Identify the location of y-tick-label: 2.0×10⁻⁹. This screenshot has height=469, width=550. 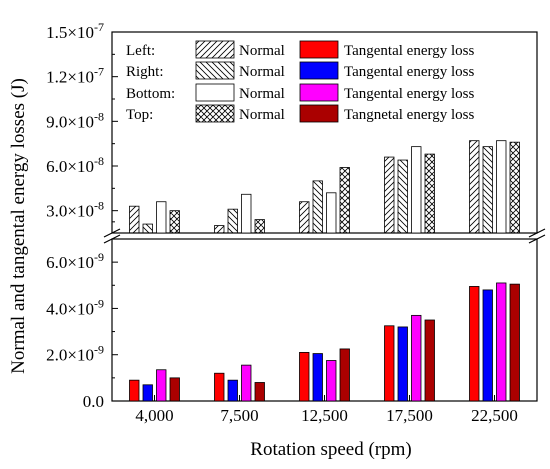
(75, 354).